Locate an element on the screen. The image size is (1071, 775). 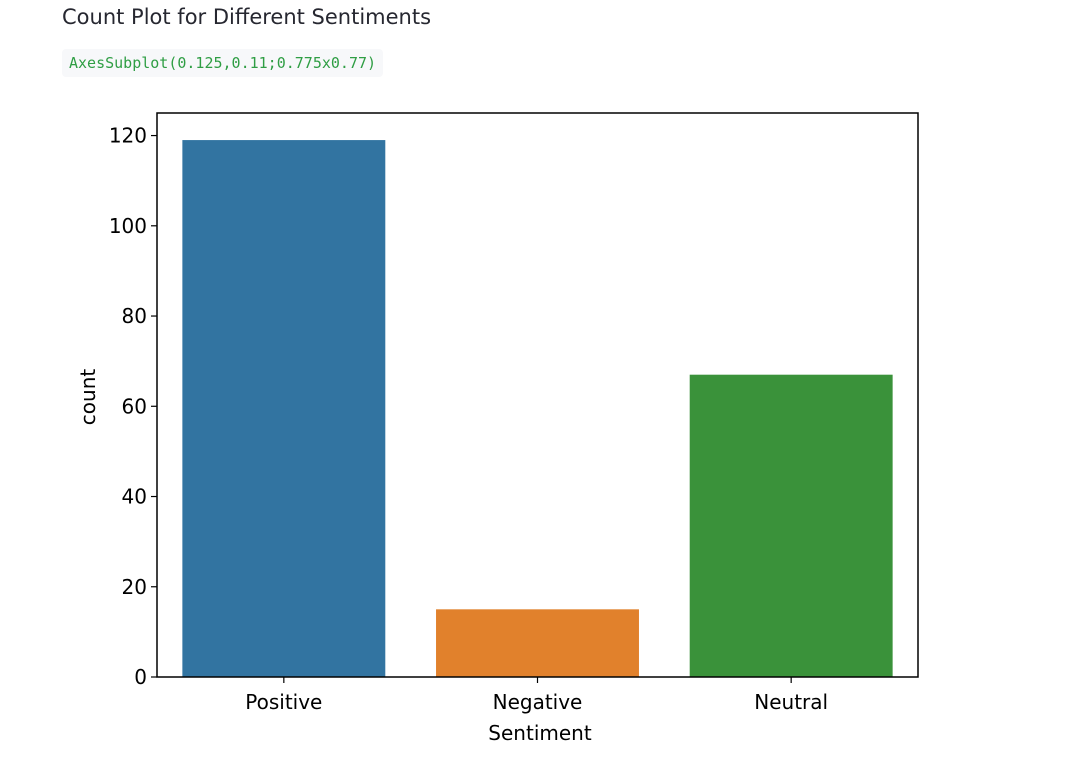
page-title: Count Plot for Different Sentiments is located at coordinates (247, 17).